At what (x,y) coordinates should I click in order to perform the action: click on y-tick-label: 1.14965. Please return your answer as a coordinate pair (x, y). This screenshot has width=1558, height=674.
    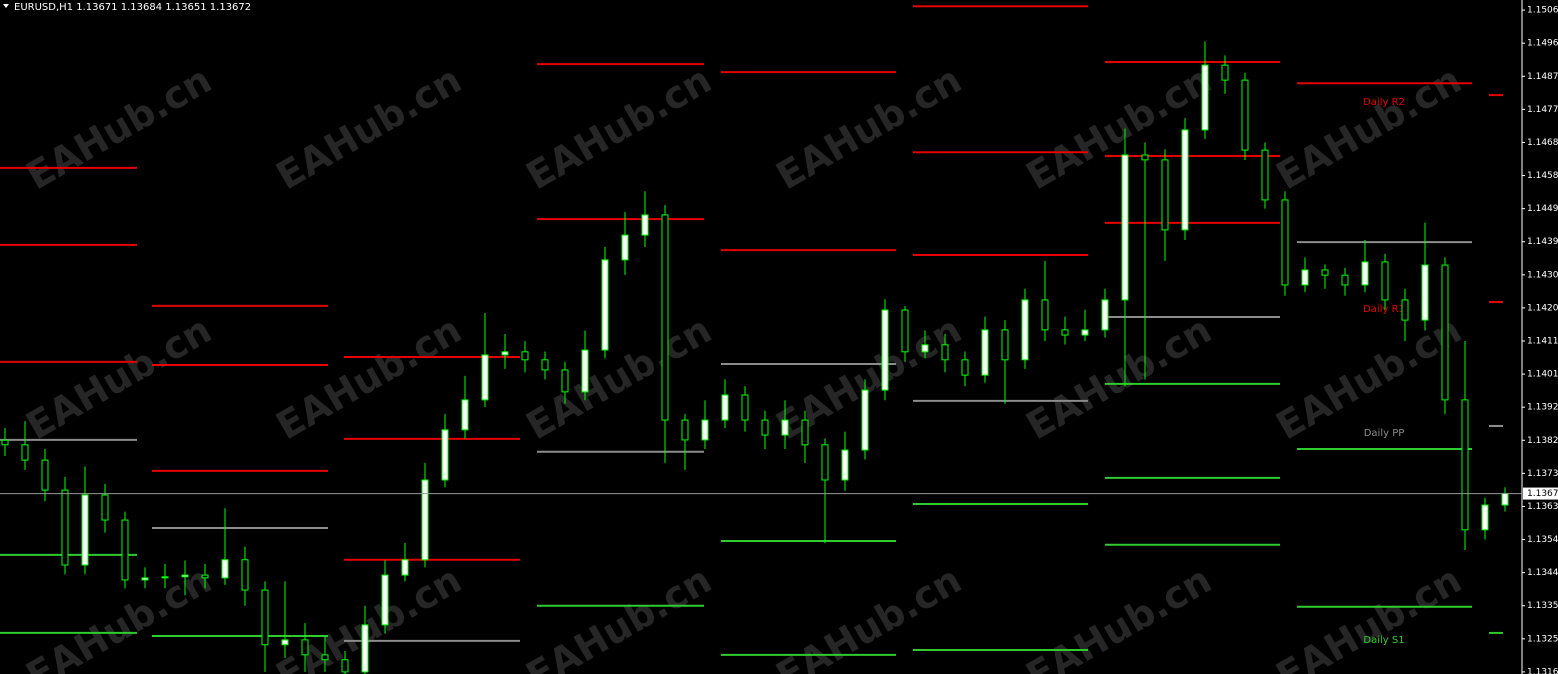
    Looking at the image, I should click on (1542, 44).